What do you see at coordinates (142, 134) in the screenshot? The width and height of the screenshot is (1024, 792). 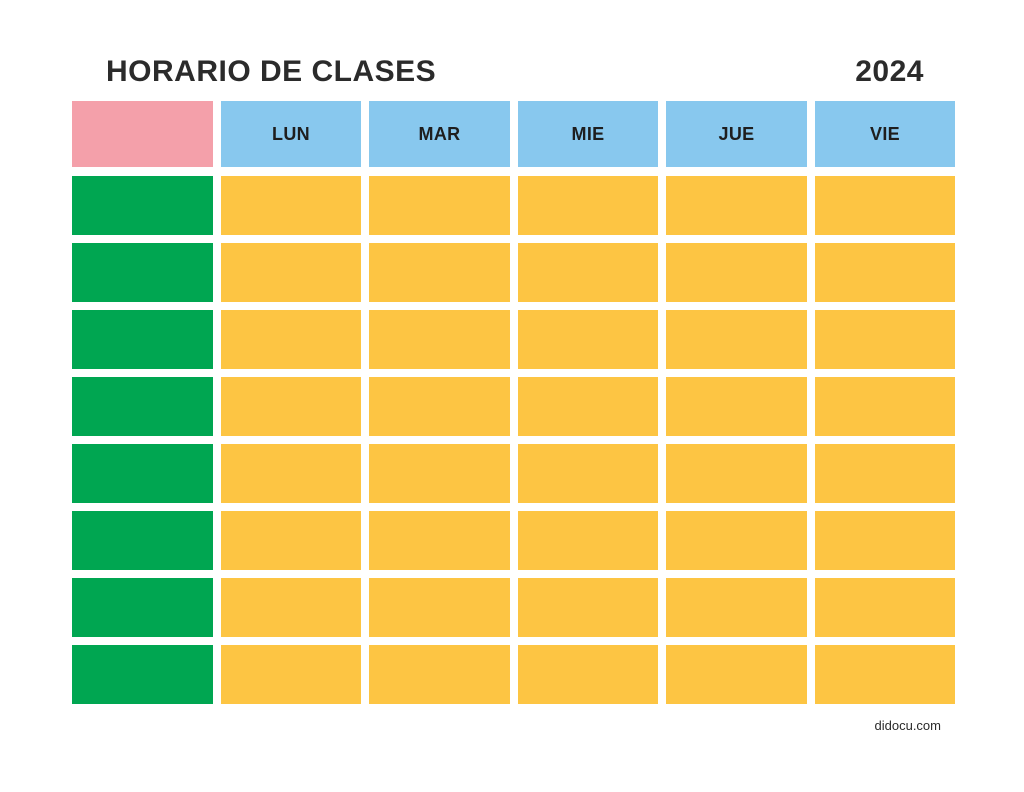 I see `corner-cell` at bounding box center [142, 134].